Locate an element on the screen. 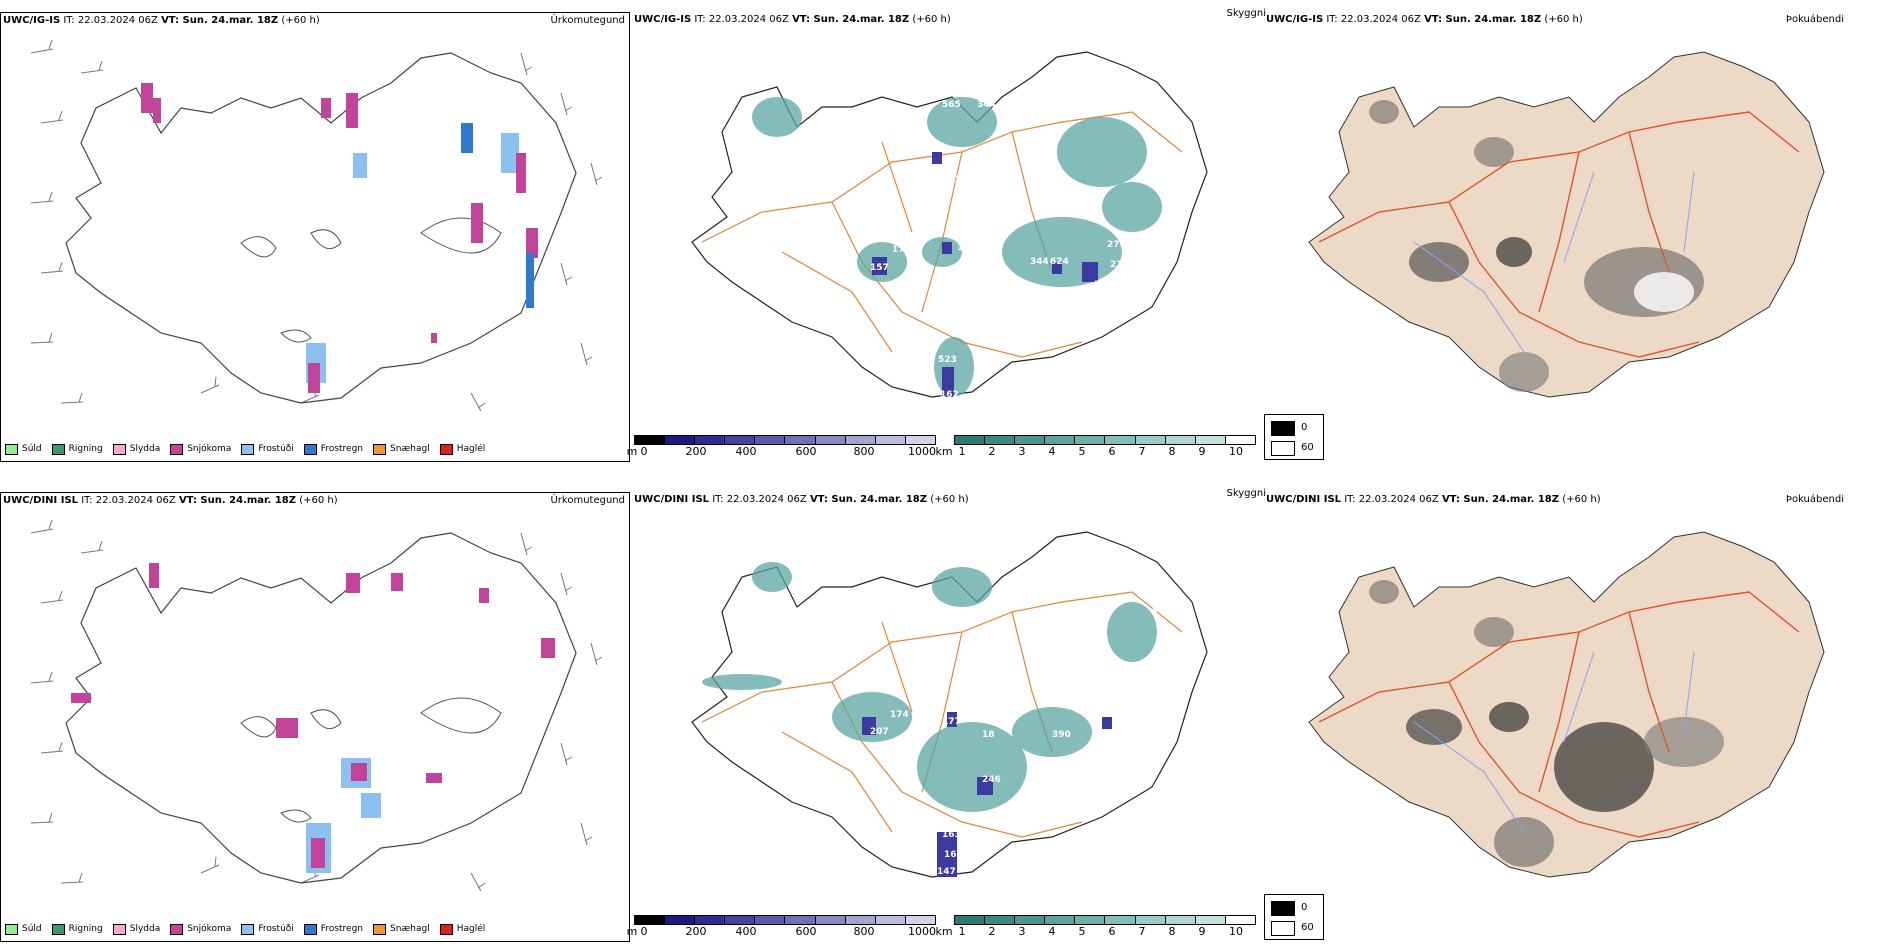 The height and width of the screenshot is (950, 1900). svg-text: 157 is located at coordinates (879, 268).